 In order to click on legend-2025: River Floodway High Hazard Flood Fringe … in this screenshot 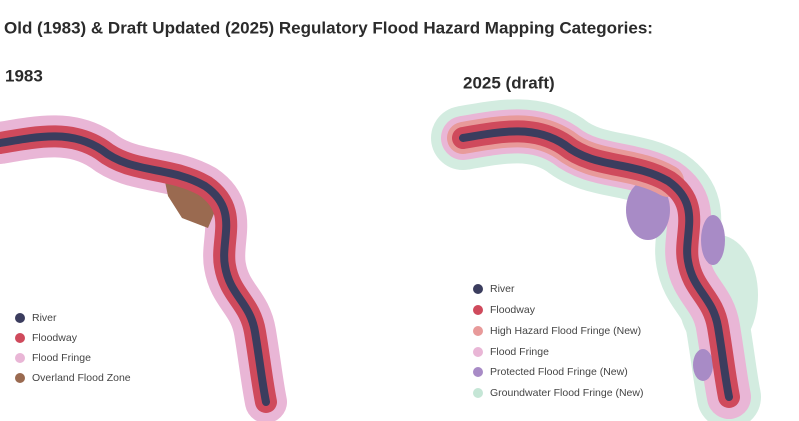, I will do `click(558, 341)`.